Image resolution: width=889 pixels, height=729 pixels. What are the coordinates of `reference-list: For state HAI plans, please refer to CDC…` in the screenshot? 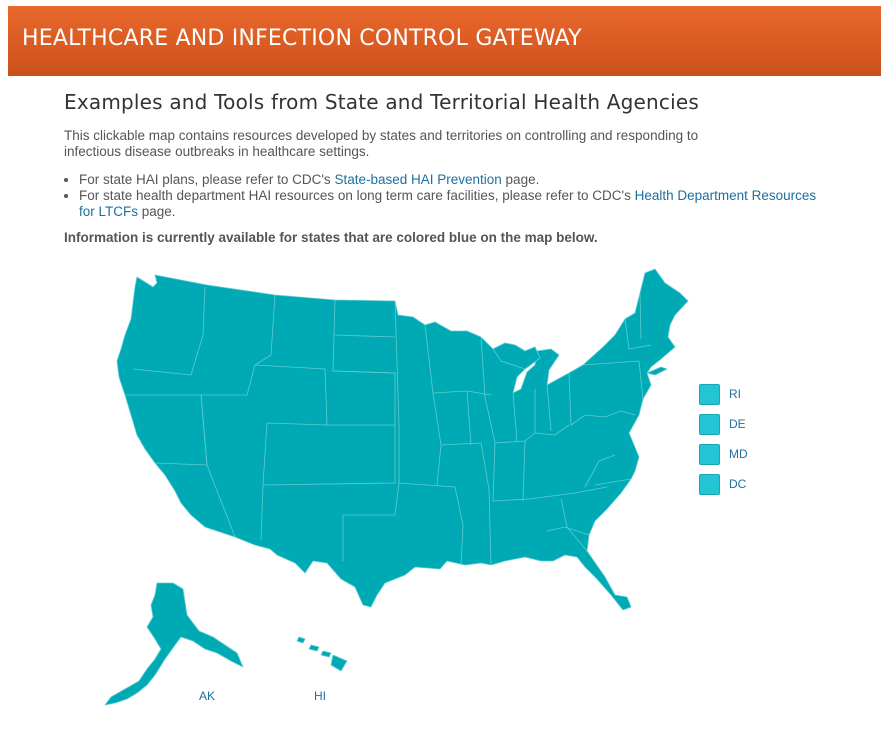 It's located at (444, 196).